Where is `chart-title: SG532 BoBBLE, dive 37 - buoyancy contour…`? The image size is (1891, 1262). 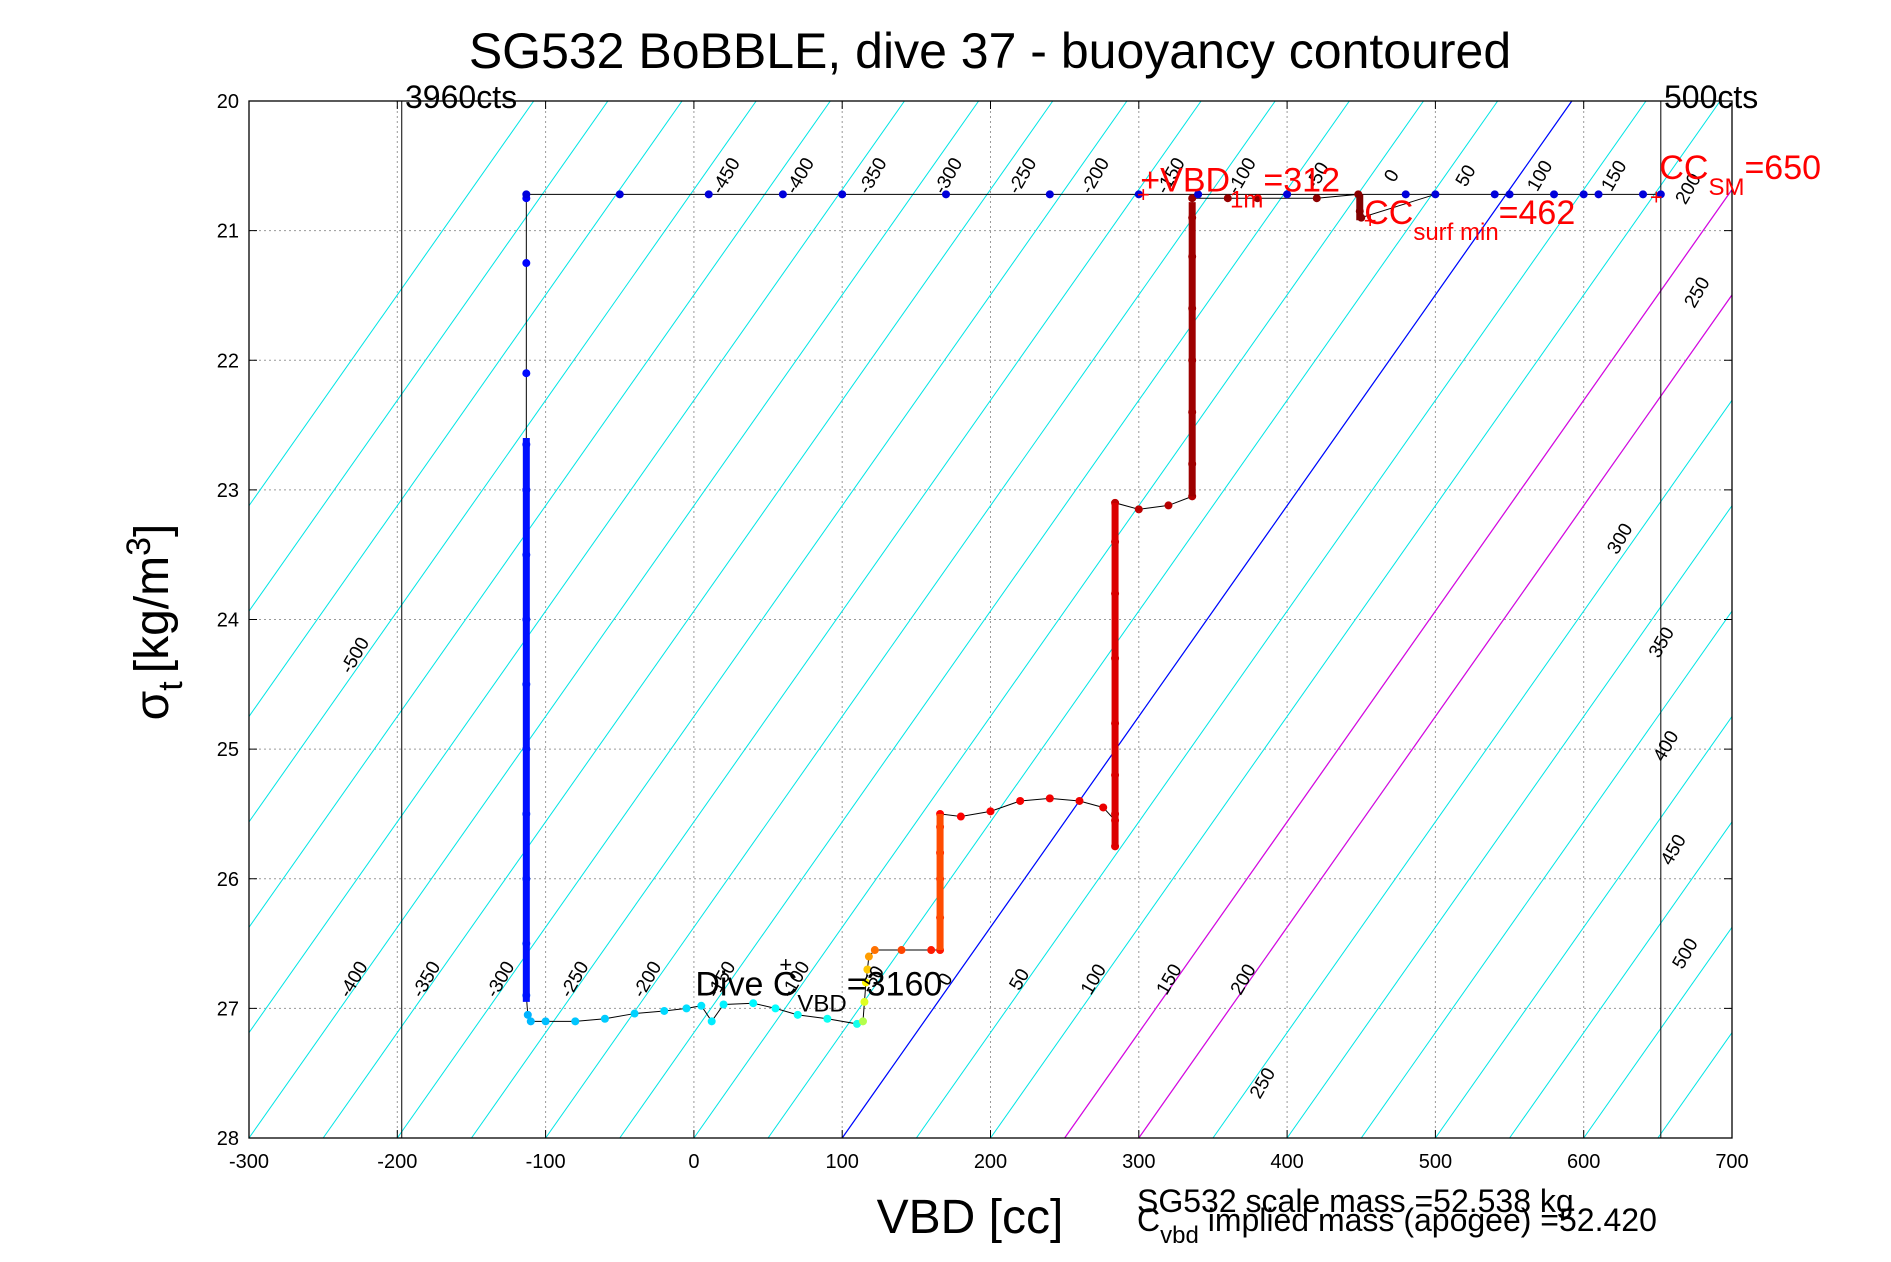
chart-title: SG532 BoBBLE, dive 37 - buoyancy contour… is located at coordinates (990, 51).